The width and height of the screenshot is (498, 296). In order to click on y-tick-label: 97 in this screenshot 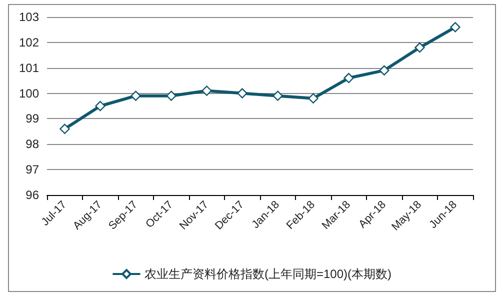, I will do `click(33, 169)`.